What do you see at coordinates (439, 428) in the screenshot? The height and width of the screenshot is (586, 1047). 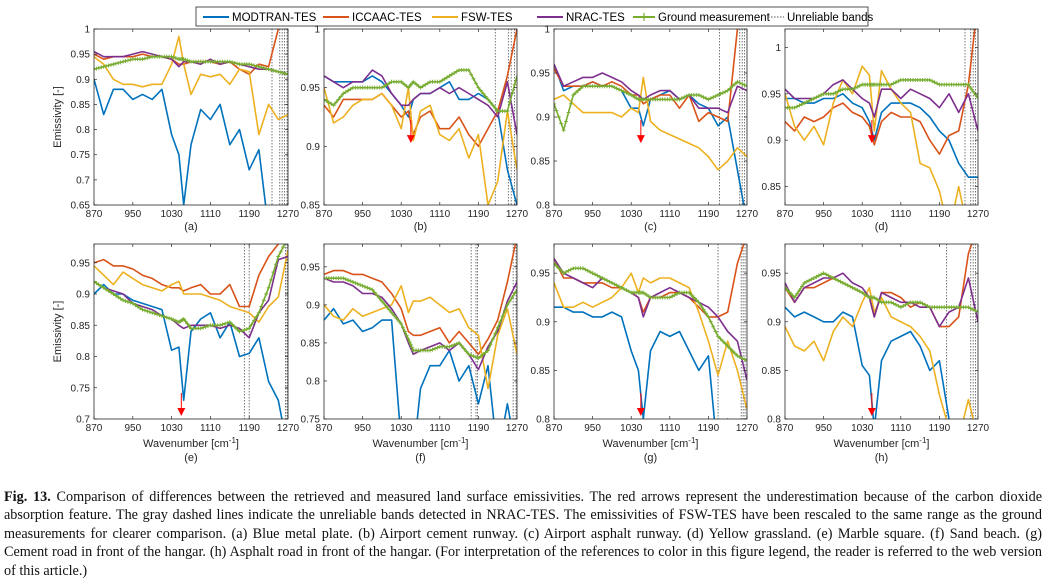 I see `x-tick-label: 1110` at bounding box center [439, 428].